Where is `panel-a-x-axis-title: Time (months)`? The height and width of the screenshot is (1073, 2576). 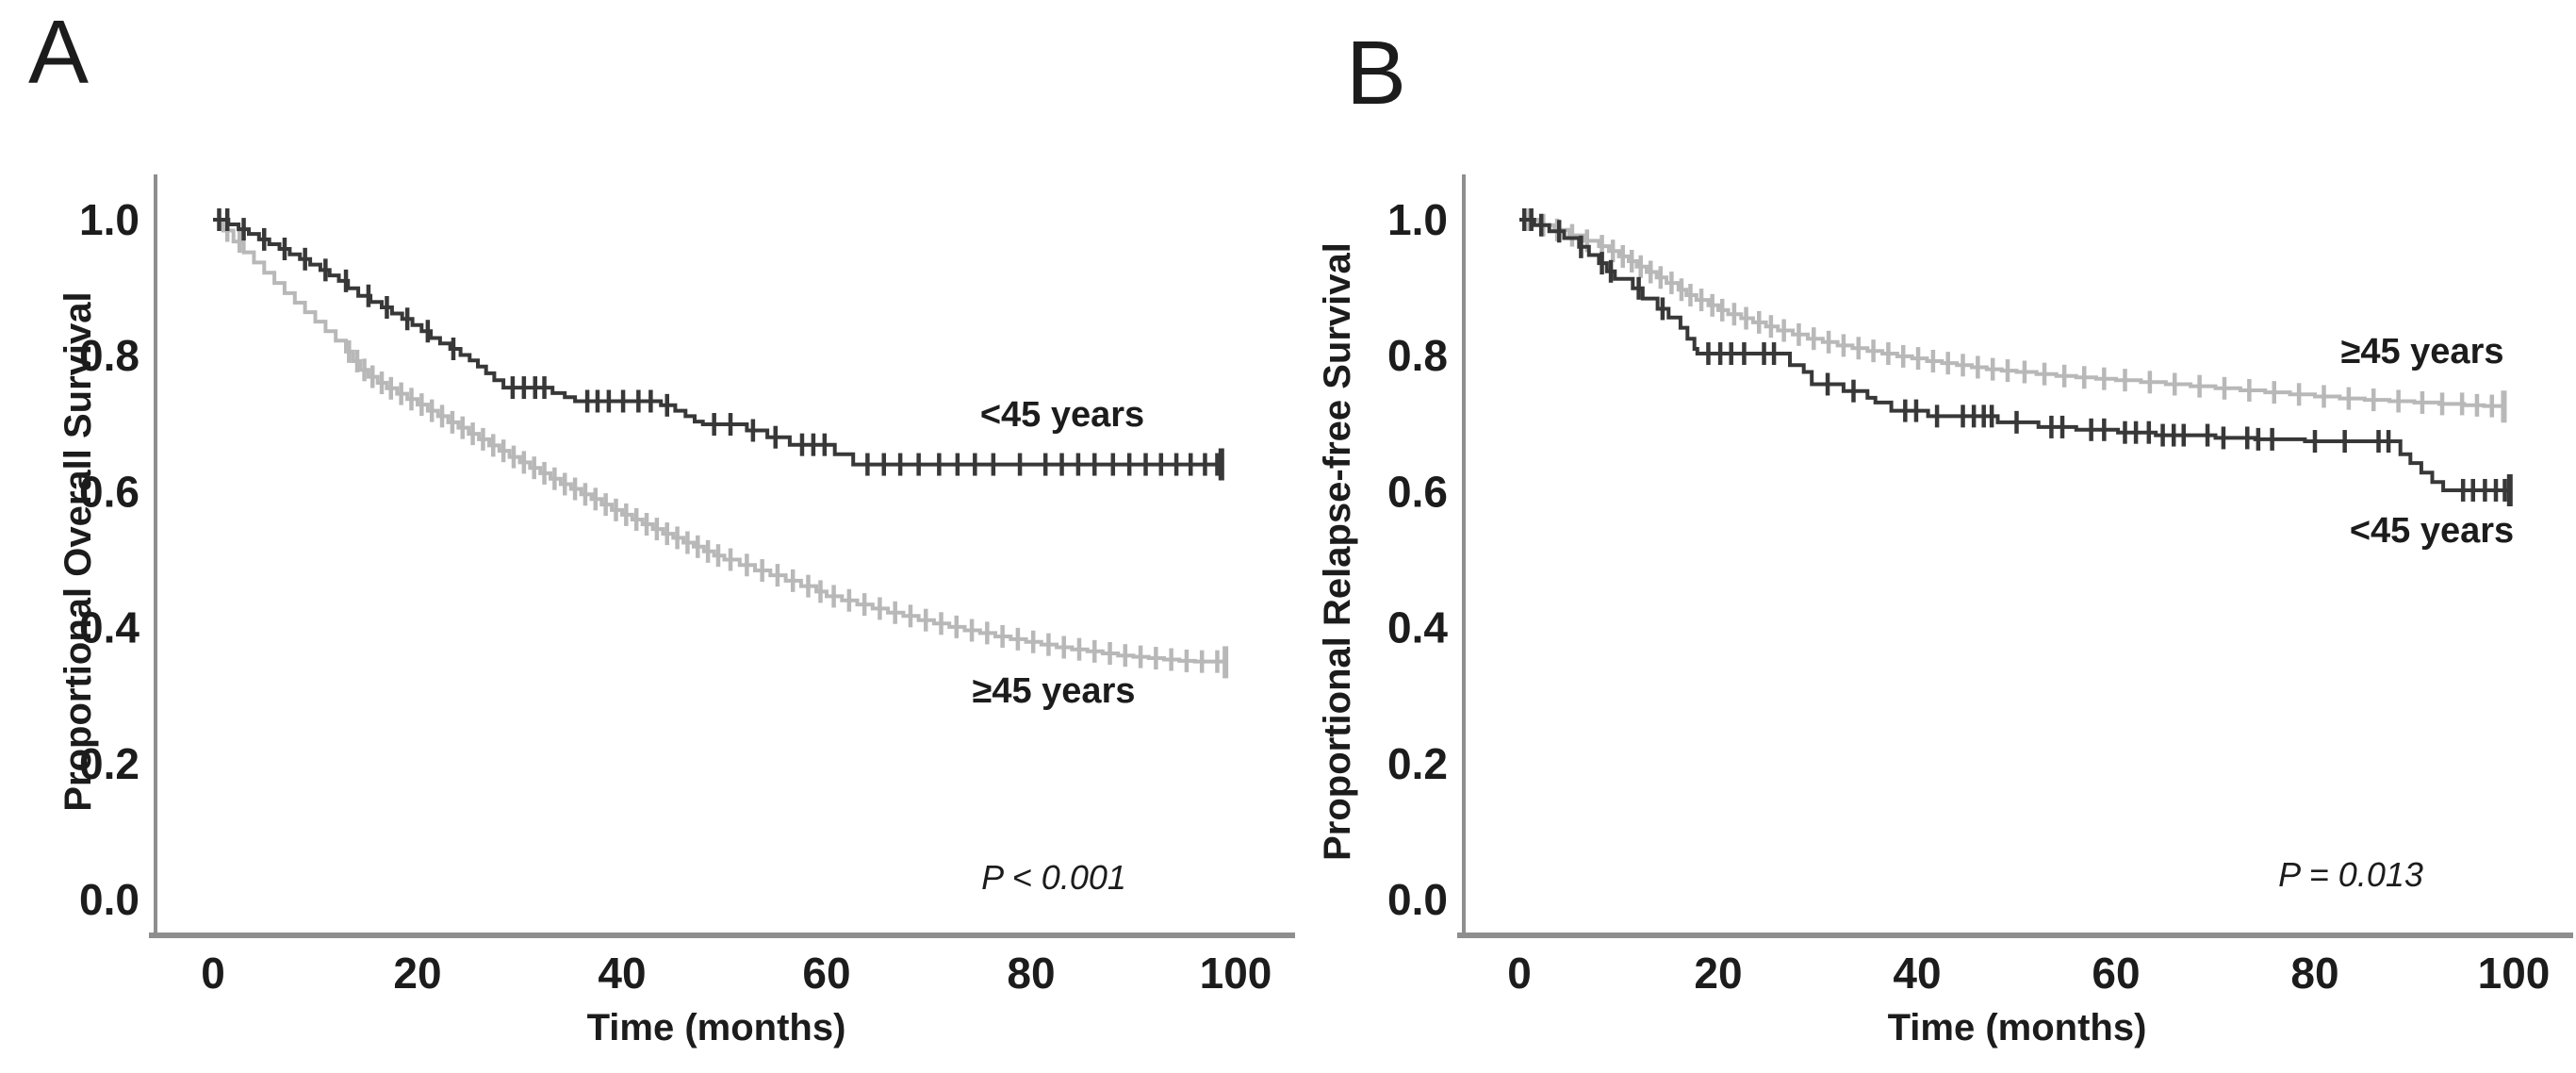 panel-a-x-axis-title: Time (months) is located at coordinates (716, 1027).